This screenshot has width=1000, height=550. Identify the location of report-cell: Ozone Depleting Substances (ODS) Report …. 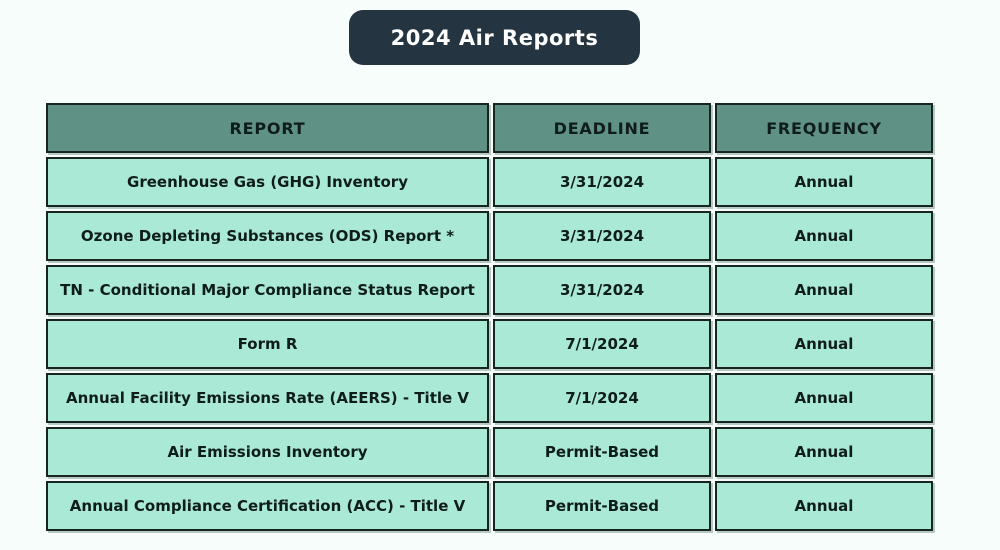
(267, 236).